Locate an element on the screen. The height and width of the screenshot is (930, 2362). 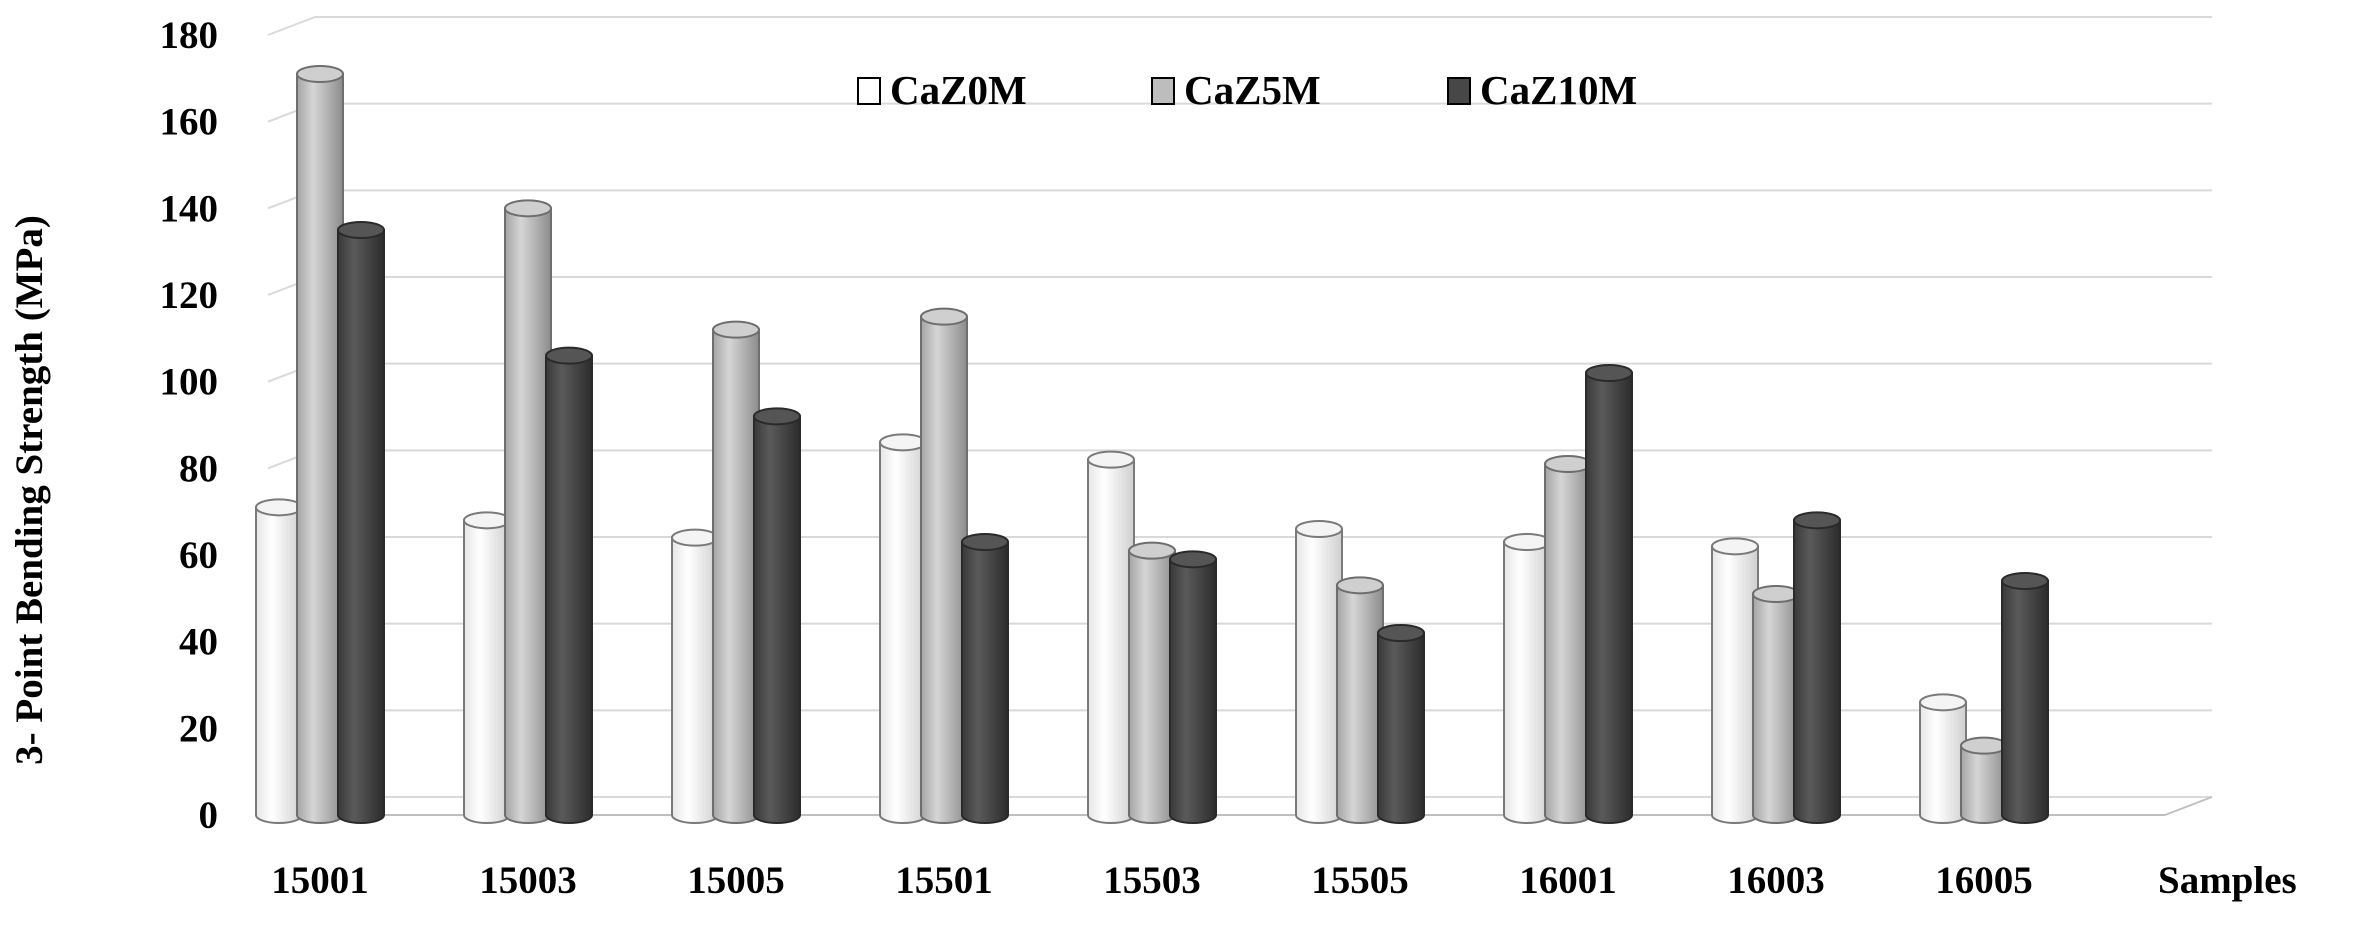
y-tick-label: 140 is located at coordinates (189, 208).